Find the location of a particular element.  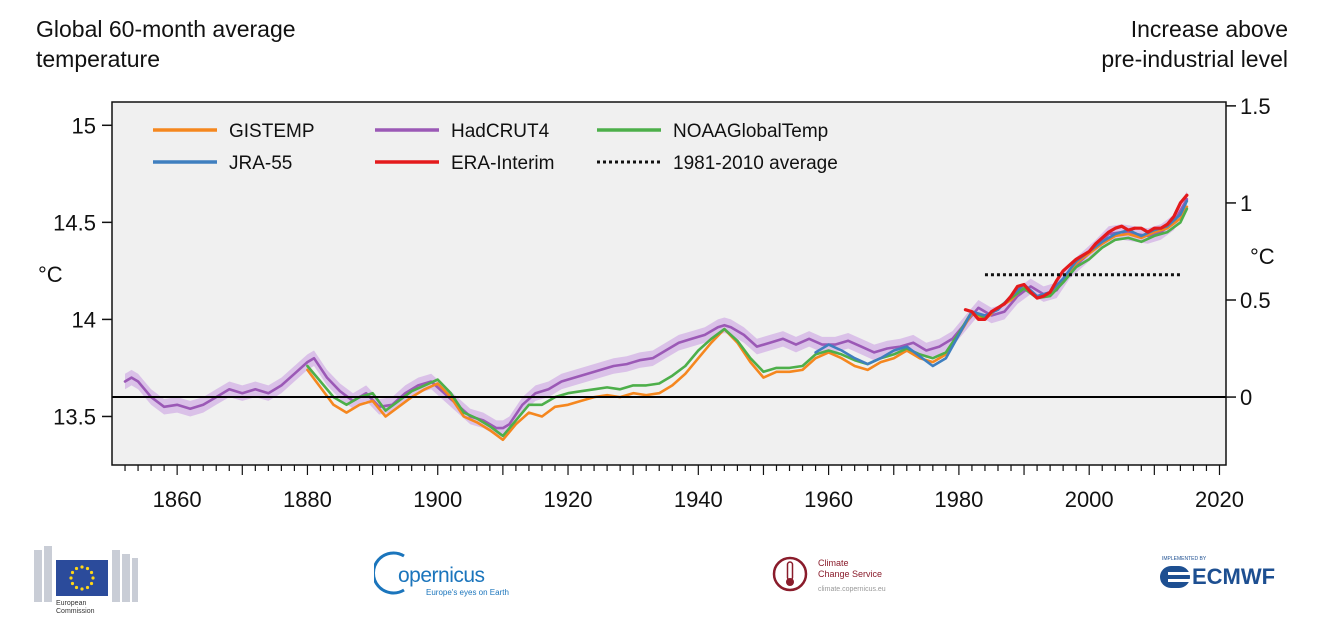

series-line-era-interim is located at coordinates (1076, 257).